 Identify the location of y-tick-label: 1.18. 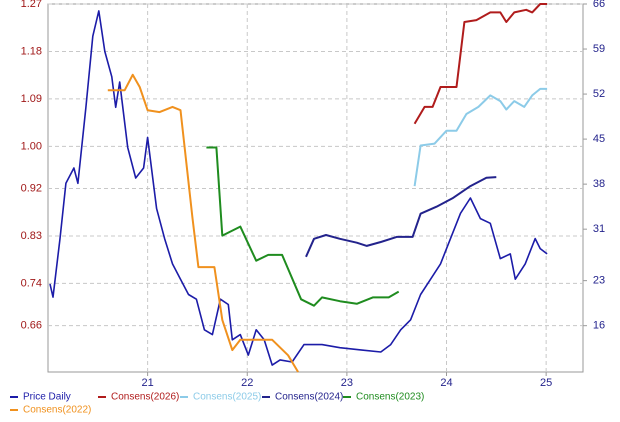
(31, 51).